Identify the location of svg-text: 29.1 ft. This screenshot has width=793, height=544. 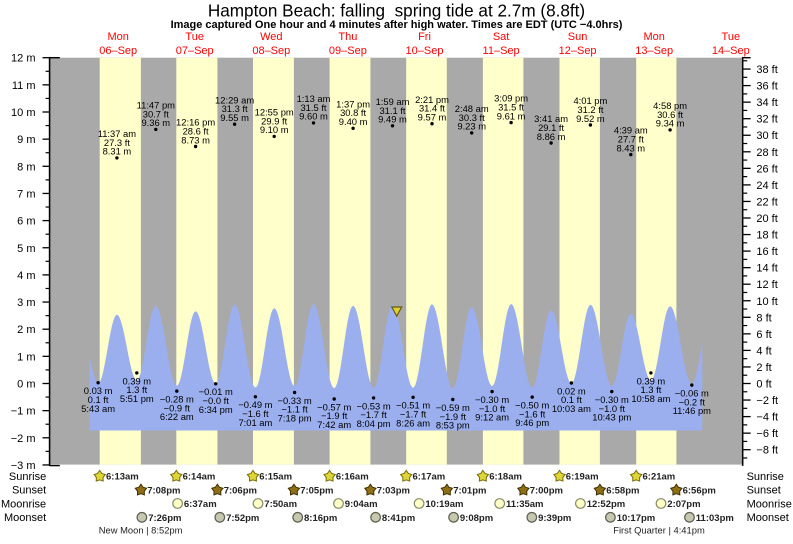
(551, 127).